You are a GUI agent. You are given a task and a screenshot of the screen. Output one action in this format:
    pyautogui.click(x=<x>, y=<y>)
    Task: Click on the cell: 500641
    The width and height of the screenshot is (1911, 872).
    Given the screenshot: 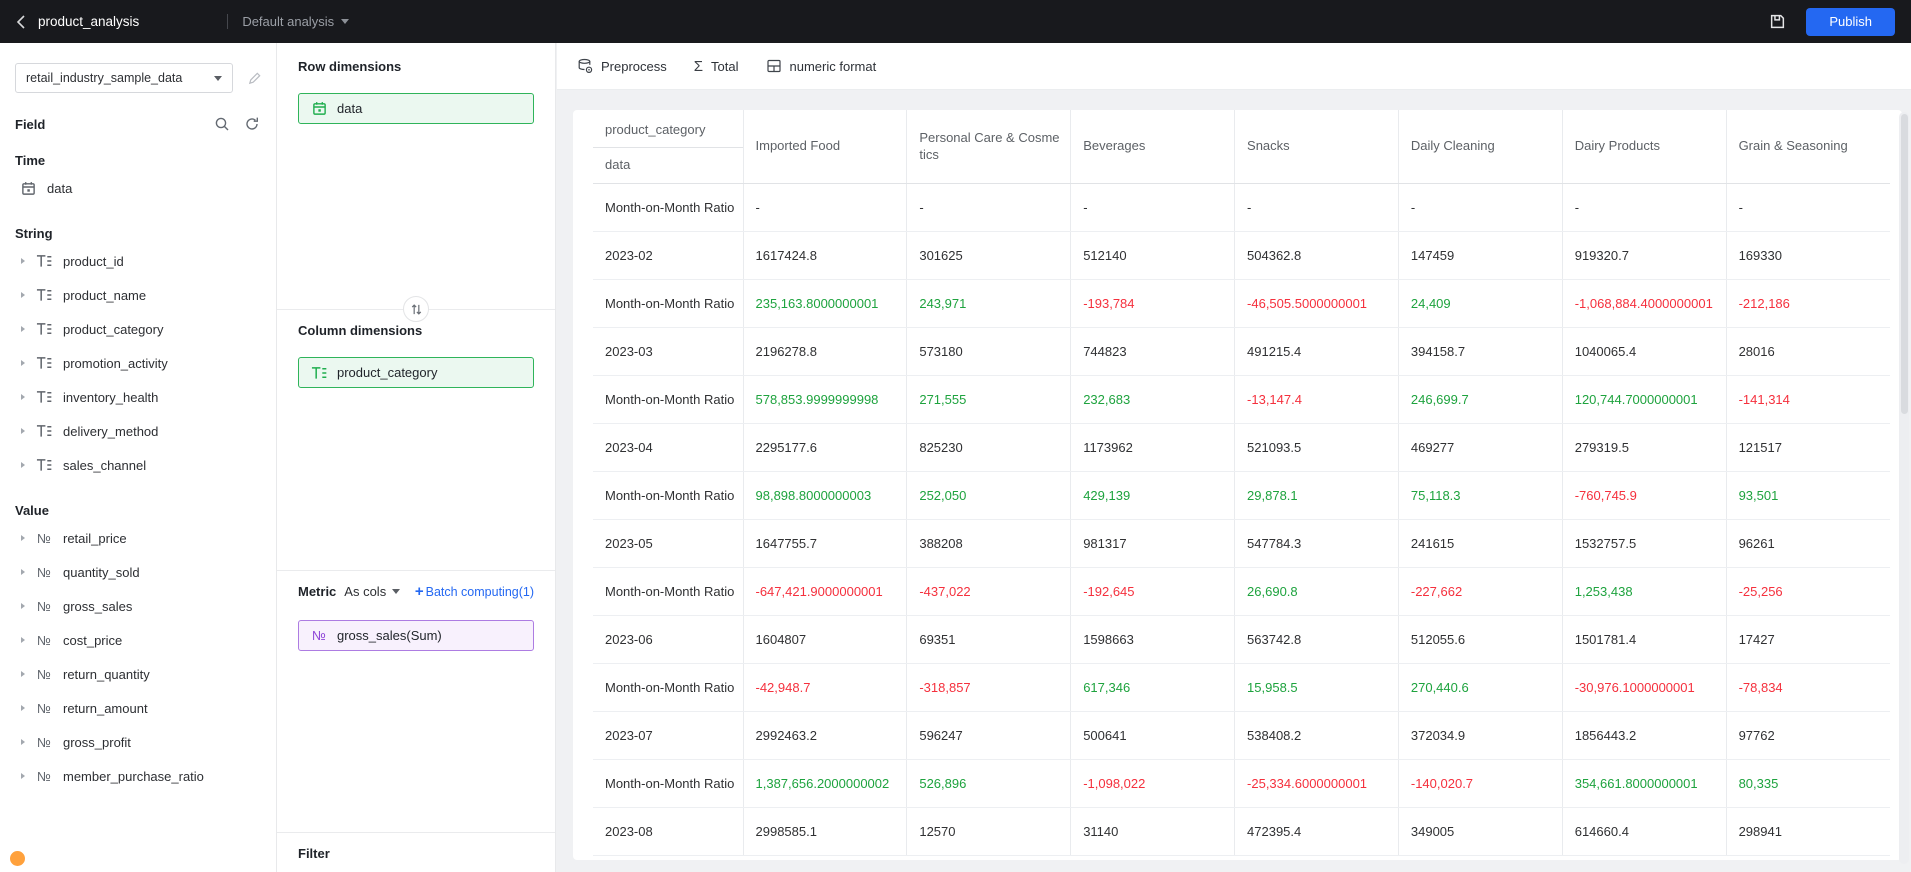 What is the action you would take?
    pyautogui.click(x=1152, y=735)
    